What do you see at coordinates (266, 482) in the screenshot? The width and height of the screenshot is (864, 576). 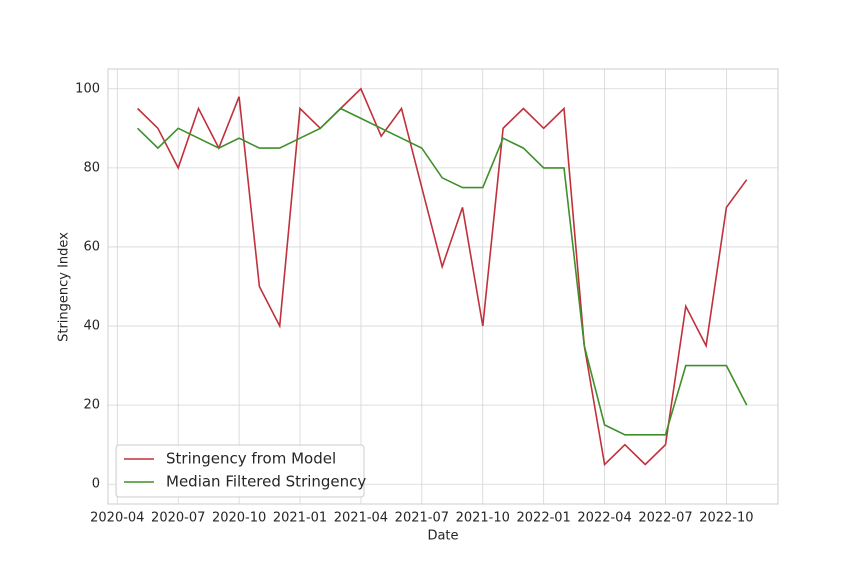 I see `legend-label: Median Filtered Stringency` at bounding box center [266, 482].